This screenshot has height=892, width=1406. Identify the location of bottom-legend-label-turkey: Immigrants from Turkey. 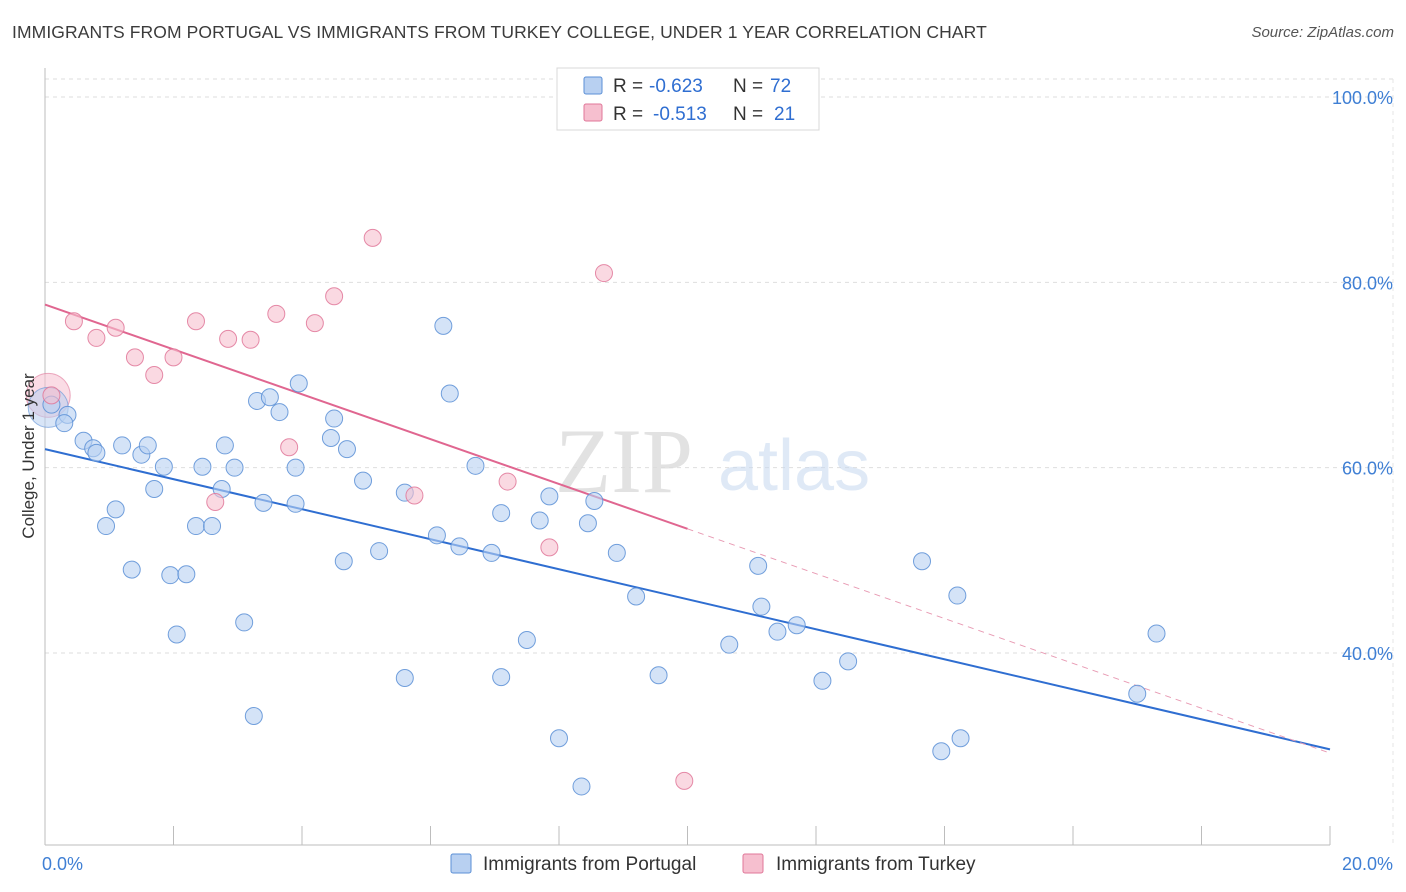
(876, 864).